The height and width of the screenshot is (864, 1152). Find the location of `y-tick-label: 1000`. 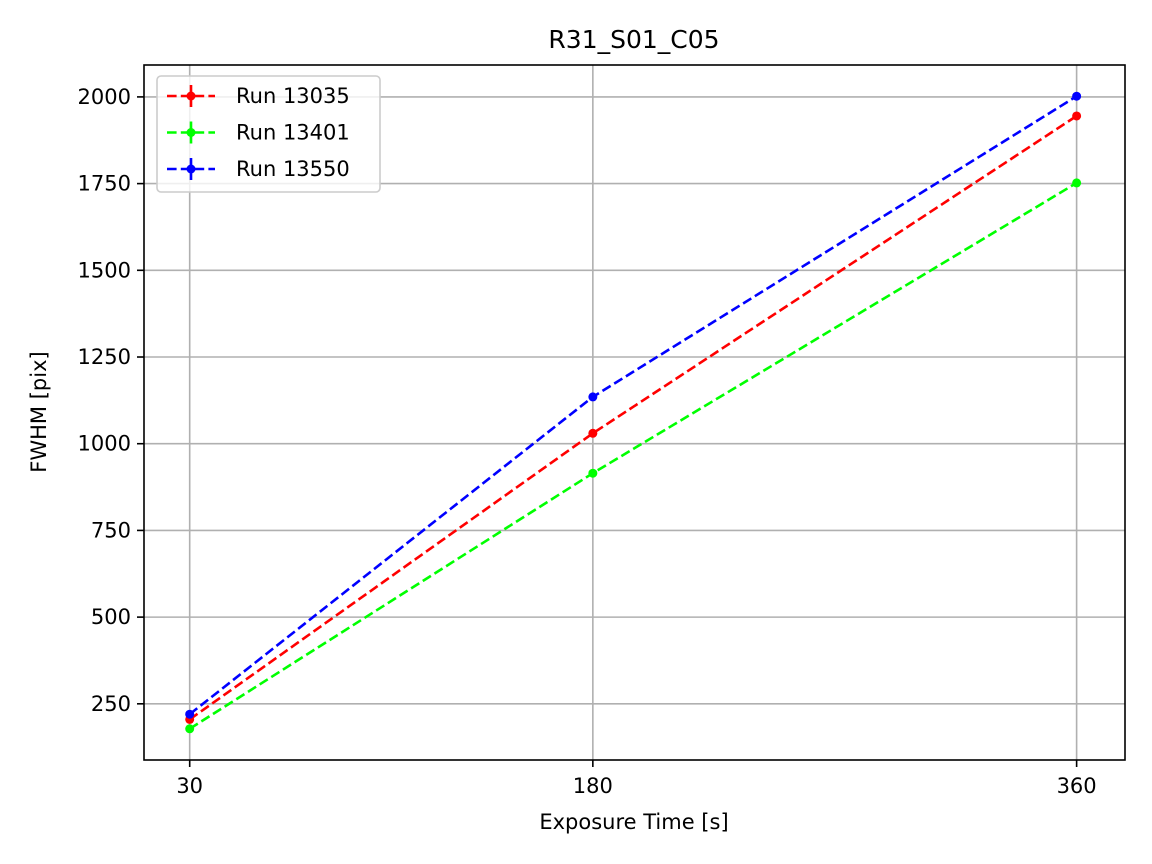

y-tick-label: 1000 is located at coordinates (104, 444).